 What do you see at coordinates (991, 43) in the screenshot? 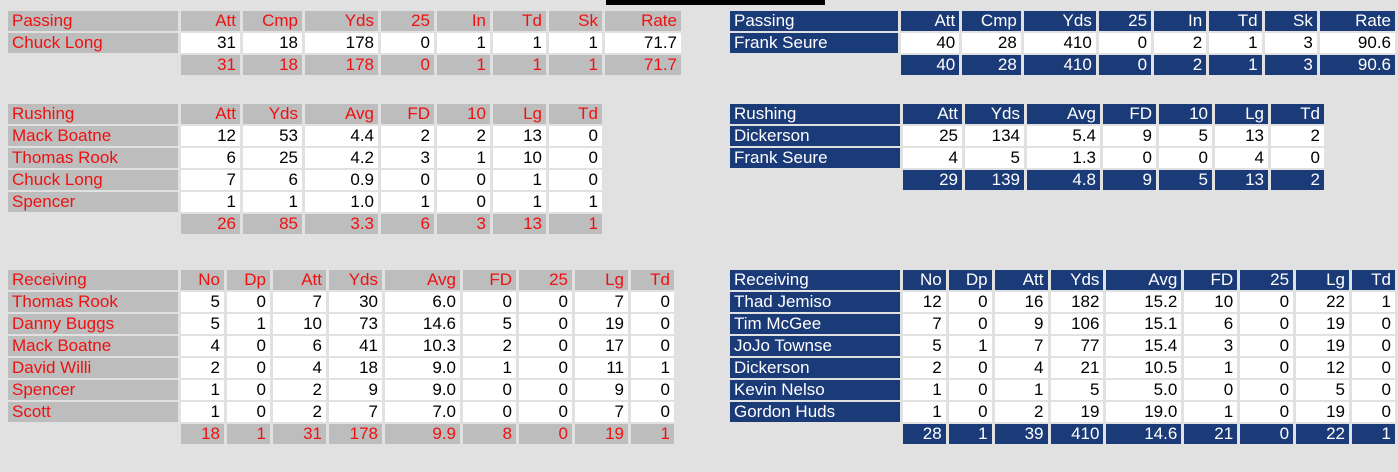
I see `stat-value: 28` at bounding box center [991, 43].